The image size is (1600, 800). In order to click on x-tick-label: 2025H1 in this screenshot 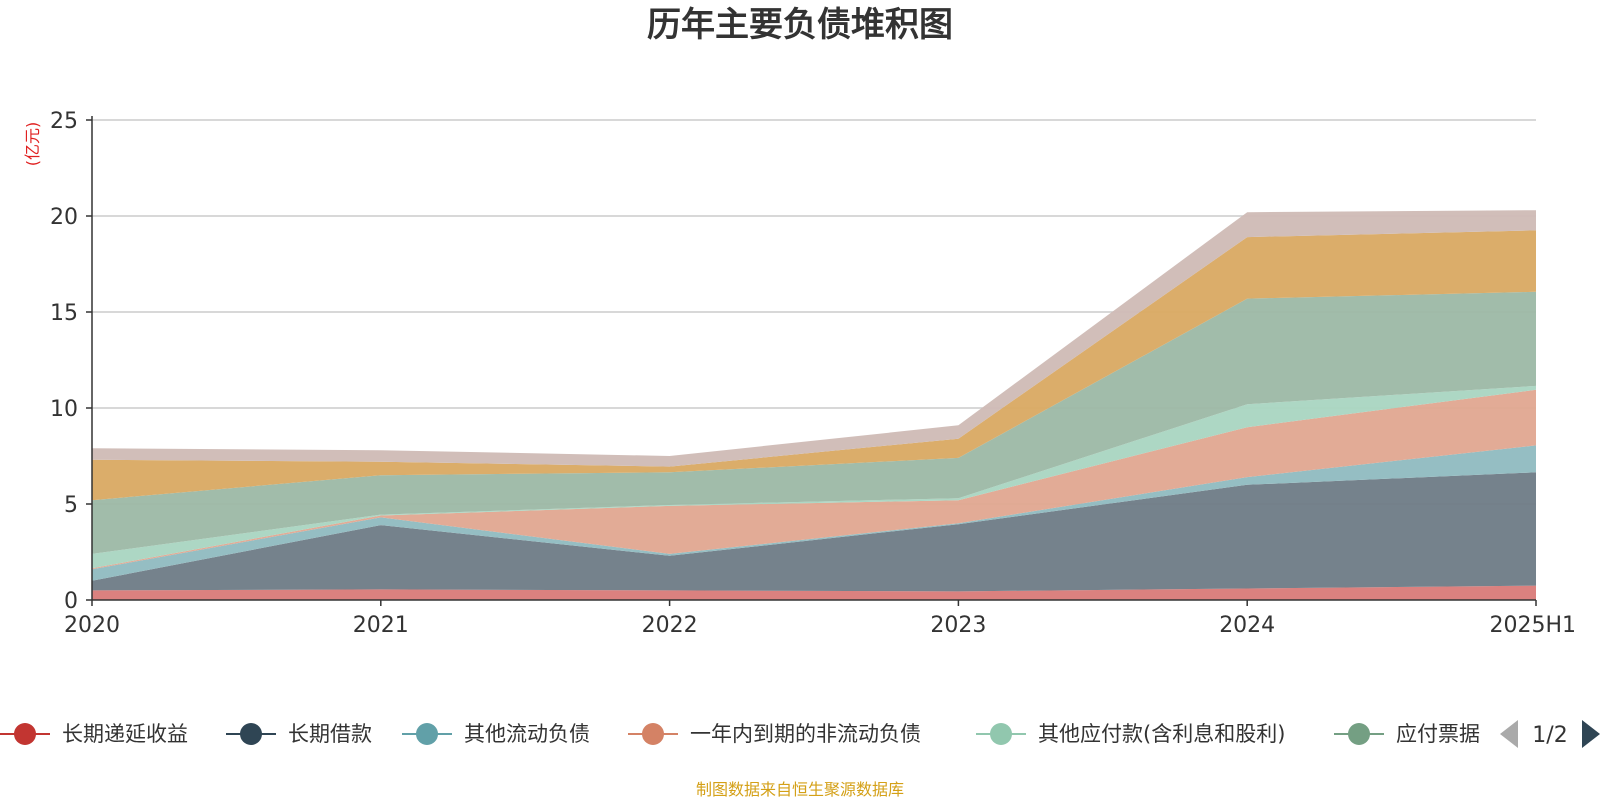, I will do `click(1532, 625)`.